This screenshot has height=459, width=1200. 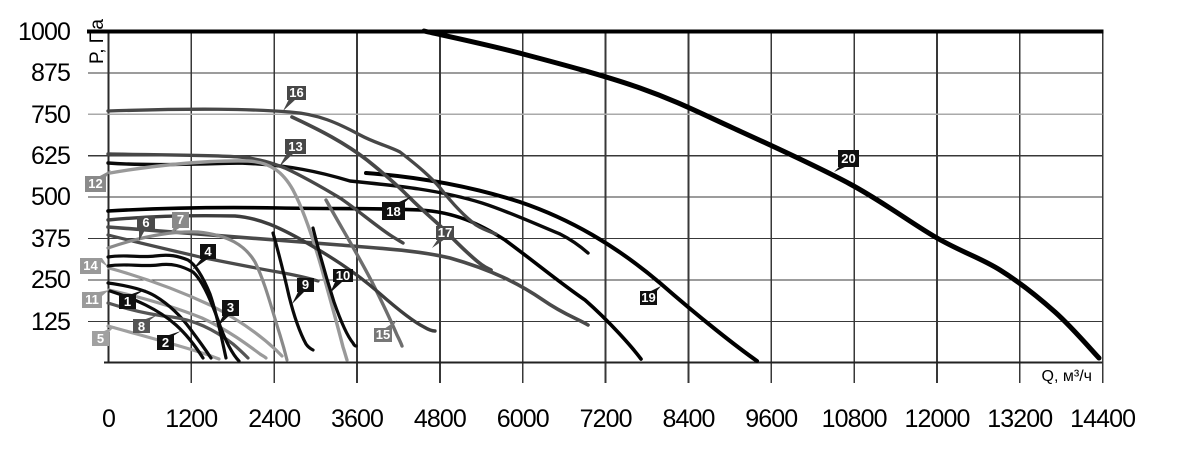 What do you see at coordinates (936, 419) in the screenshot?
I see `svg-text: 12000` at bounding box center [936, 419].